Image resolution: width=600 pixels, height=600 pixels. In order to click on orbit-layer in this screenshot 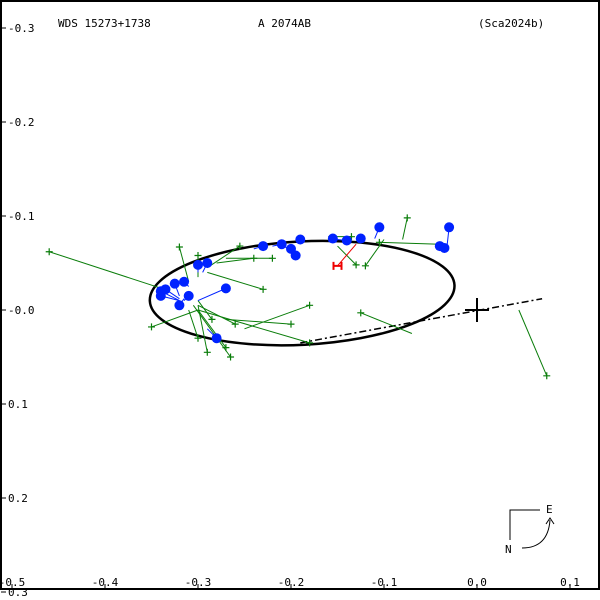, I will do `click(345, 293)`.